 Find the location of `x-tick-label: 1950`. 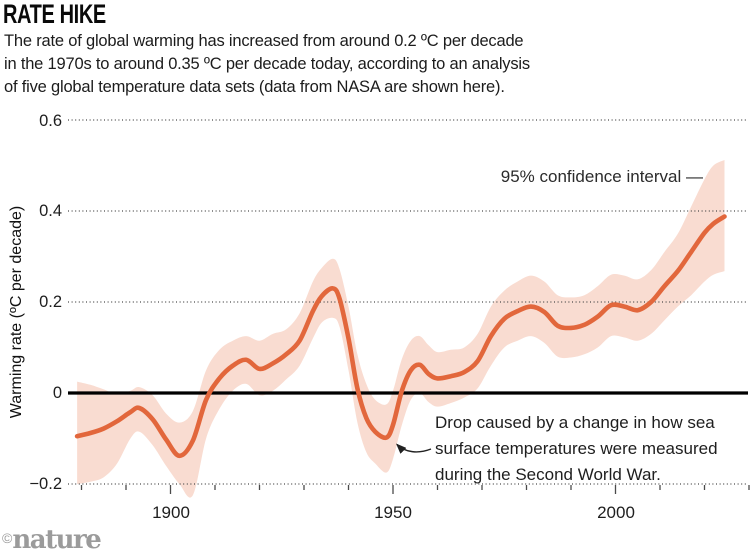

x-tick-label: 1950 is located at coordinates (393, 512).